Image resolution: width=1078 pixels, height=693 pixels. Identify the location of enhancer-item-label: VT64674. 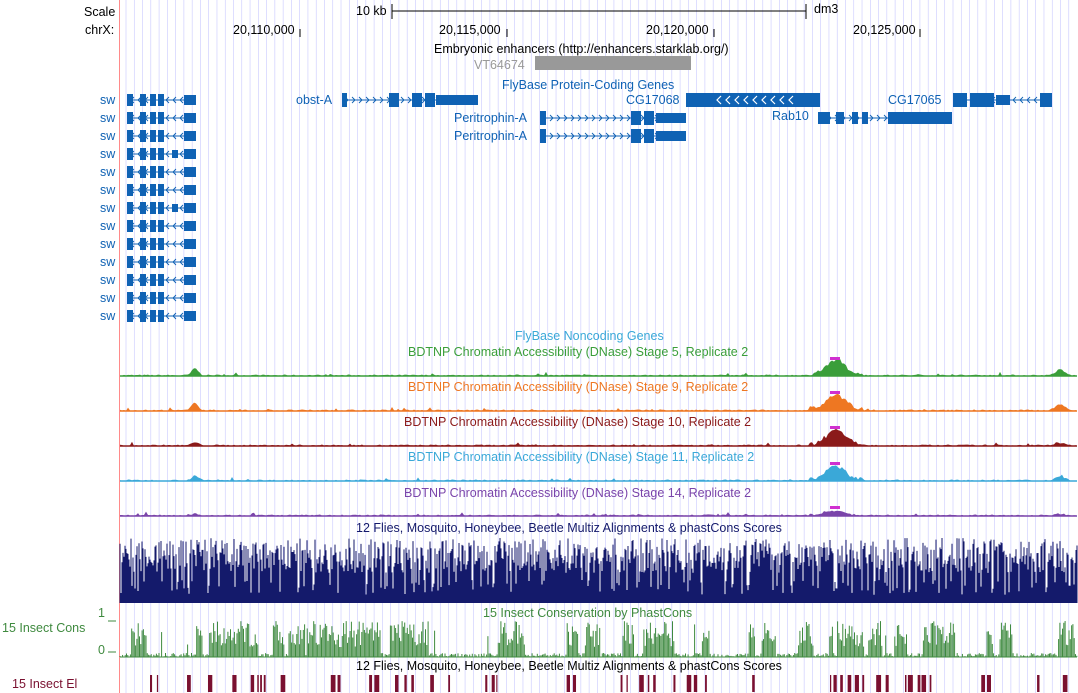
(499, 65).